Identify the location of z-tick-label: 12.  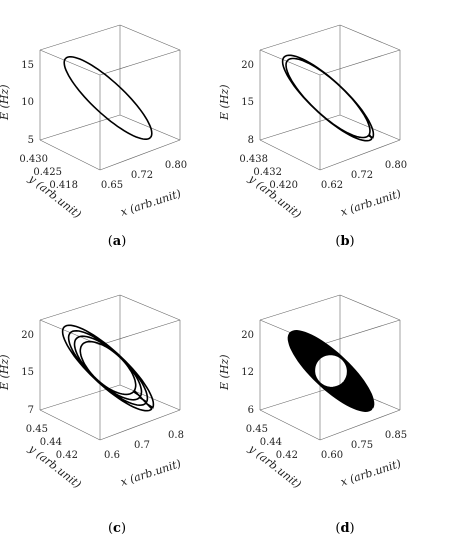
(247, 372).